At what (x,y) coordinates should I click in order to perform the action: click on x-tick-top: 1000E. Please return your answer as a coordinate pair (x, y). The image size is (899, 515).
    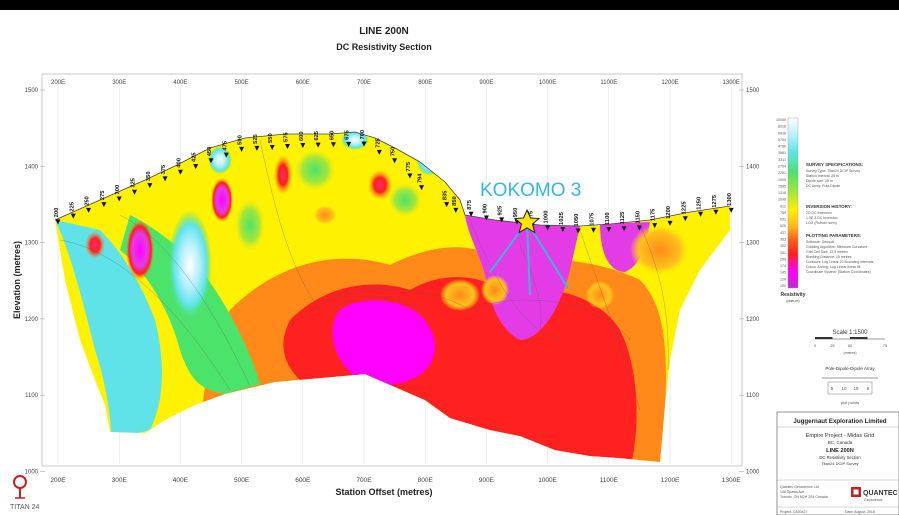
    Looking at the image, I should click on (547, 83).